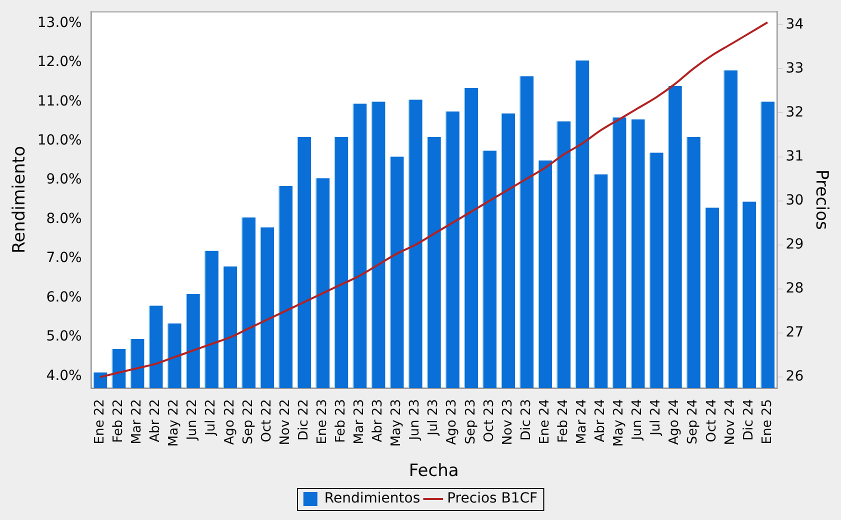  What do you see at coordinates (489, 420) in the screenshot?
I see `x-tick-label: Oct 23` at bounding box center [489, 420].